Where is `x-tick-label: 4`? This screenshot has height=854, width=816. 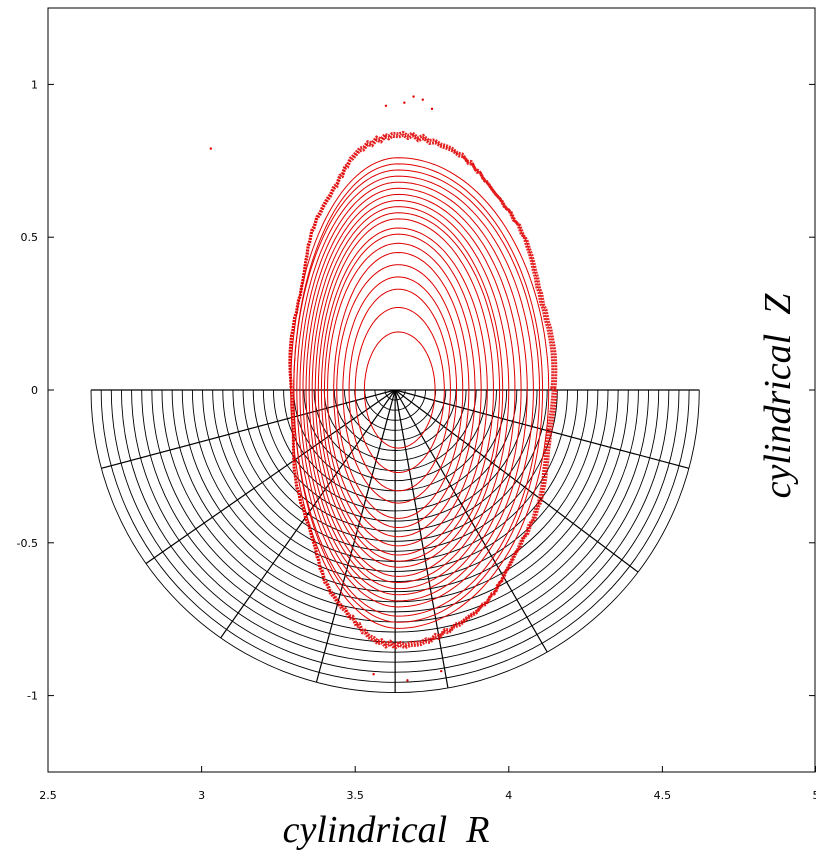
x-tick-label: 4 is located at coordinates (508, 795).